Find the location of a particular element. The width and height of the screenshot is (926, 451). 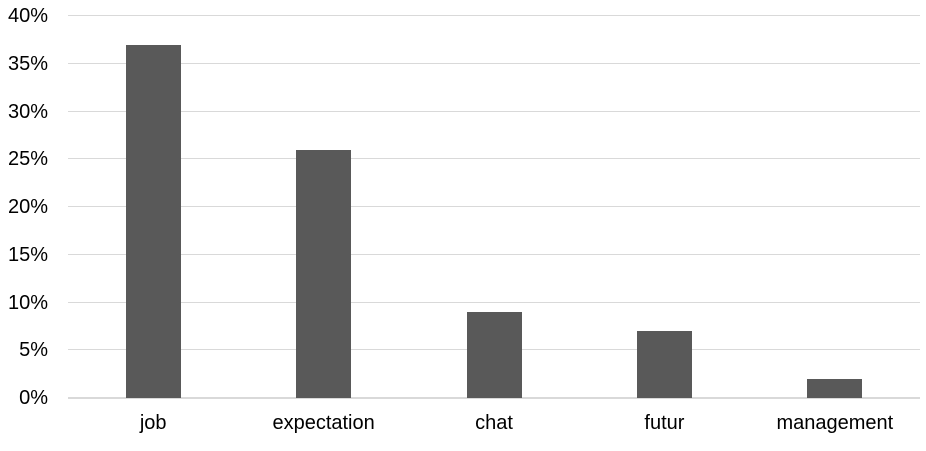

y-tick-label: 5% is located at coordinates (33, 350).